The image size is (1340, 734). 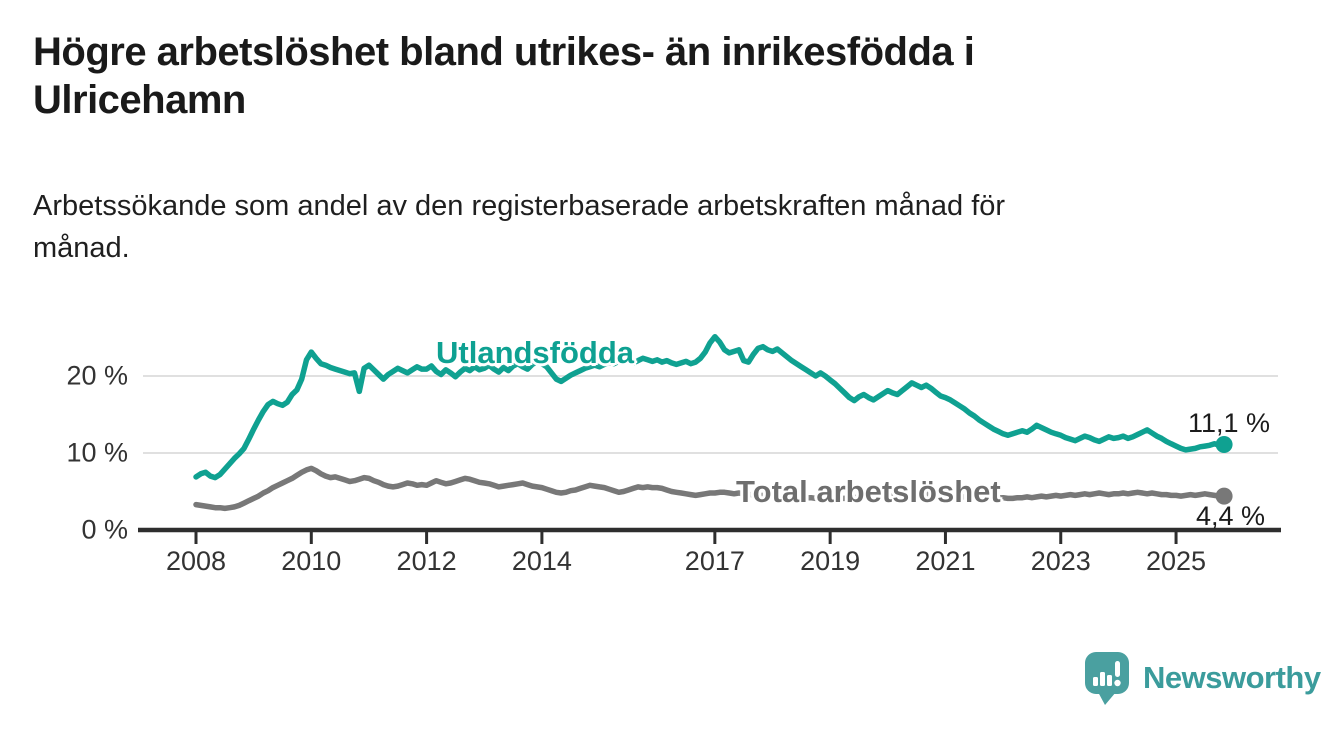 What do you see at coordinates (81, 248) in the screenshot?
I see `subtitle-line-2: månad.` at bounding box center [81, 248].